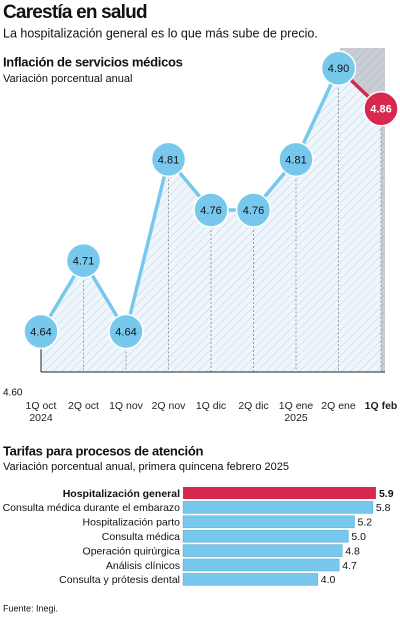 This screenshot has height=620, width=400. Describe the element at coordinates (67, 79) in the screenshot. I see `chart-subtitle: Variación porcentual anual` at that location.